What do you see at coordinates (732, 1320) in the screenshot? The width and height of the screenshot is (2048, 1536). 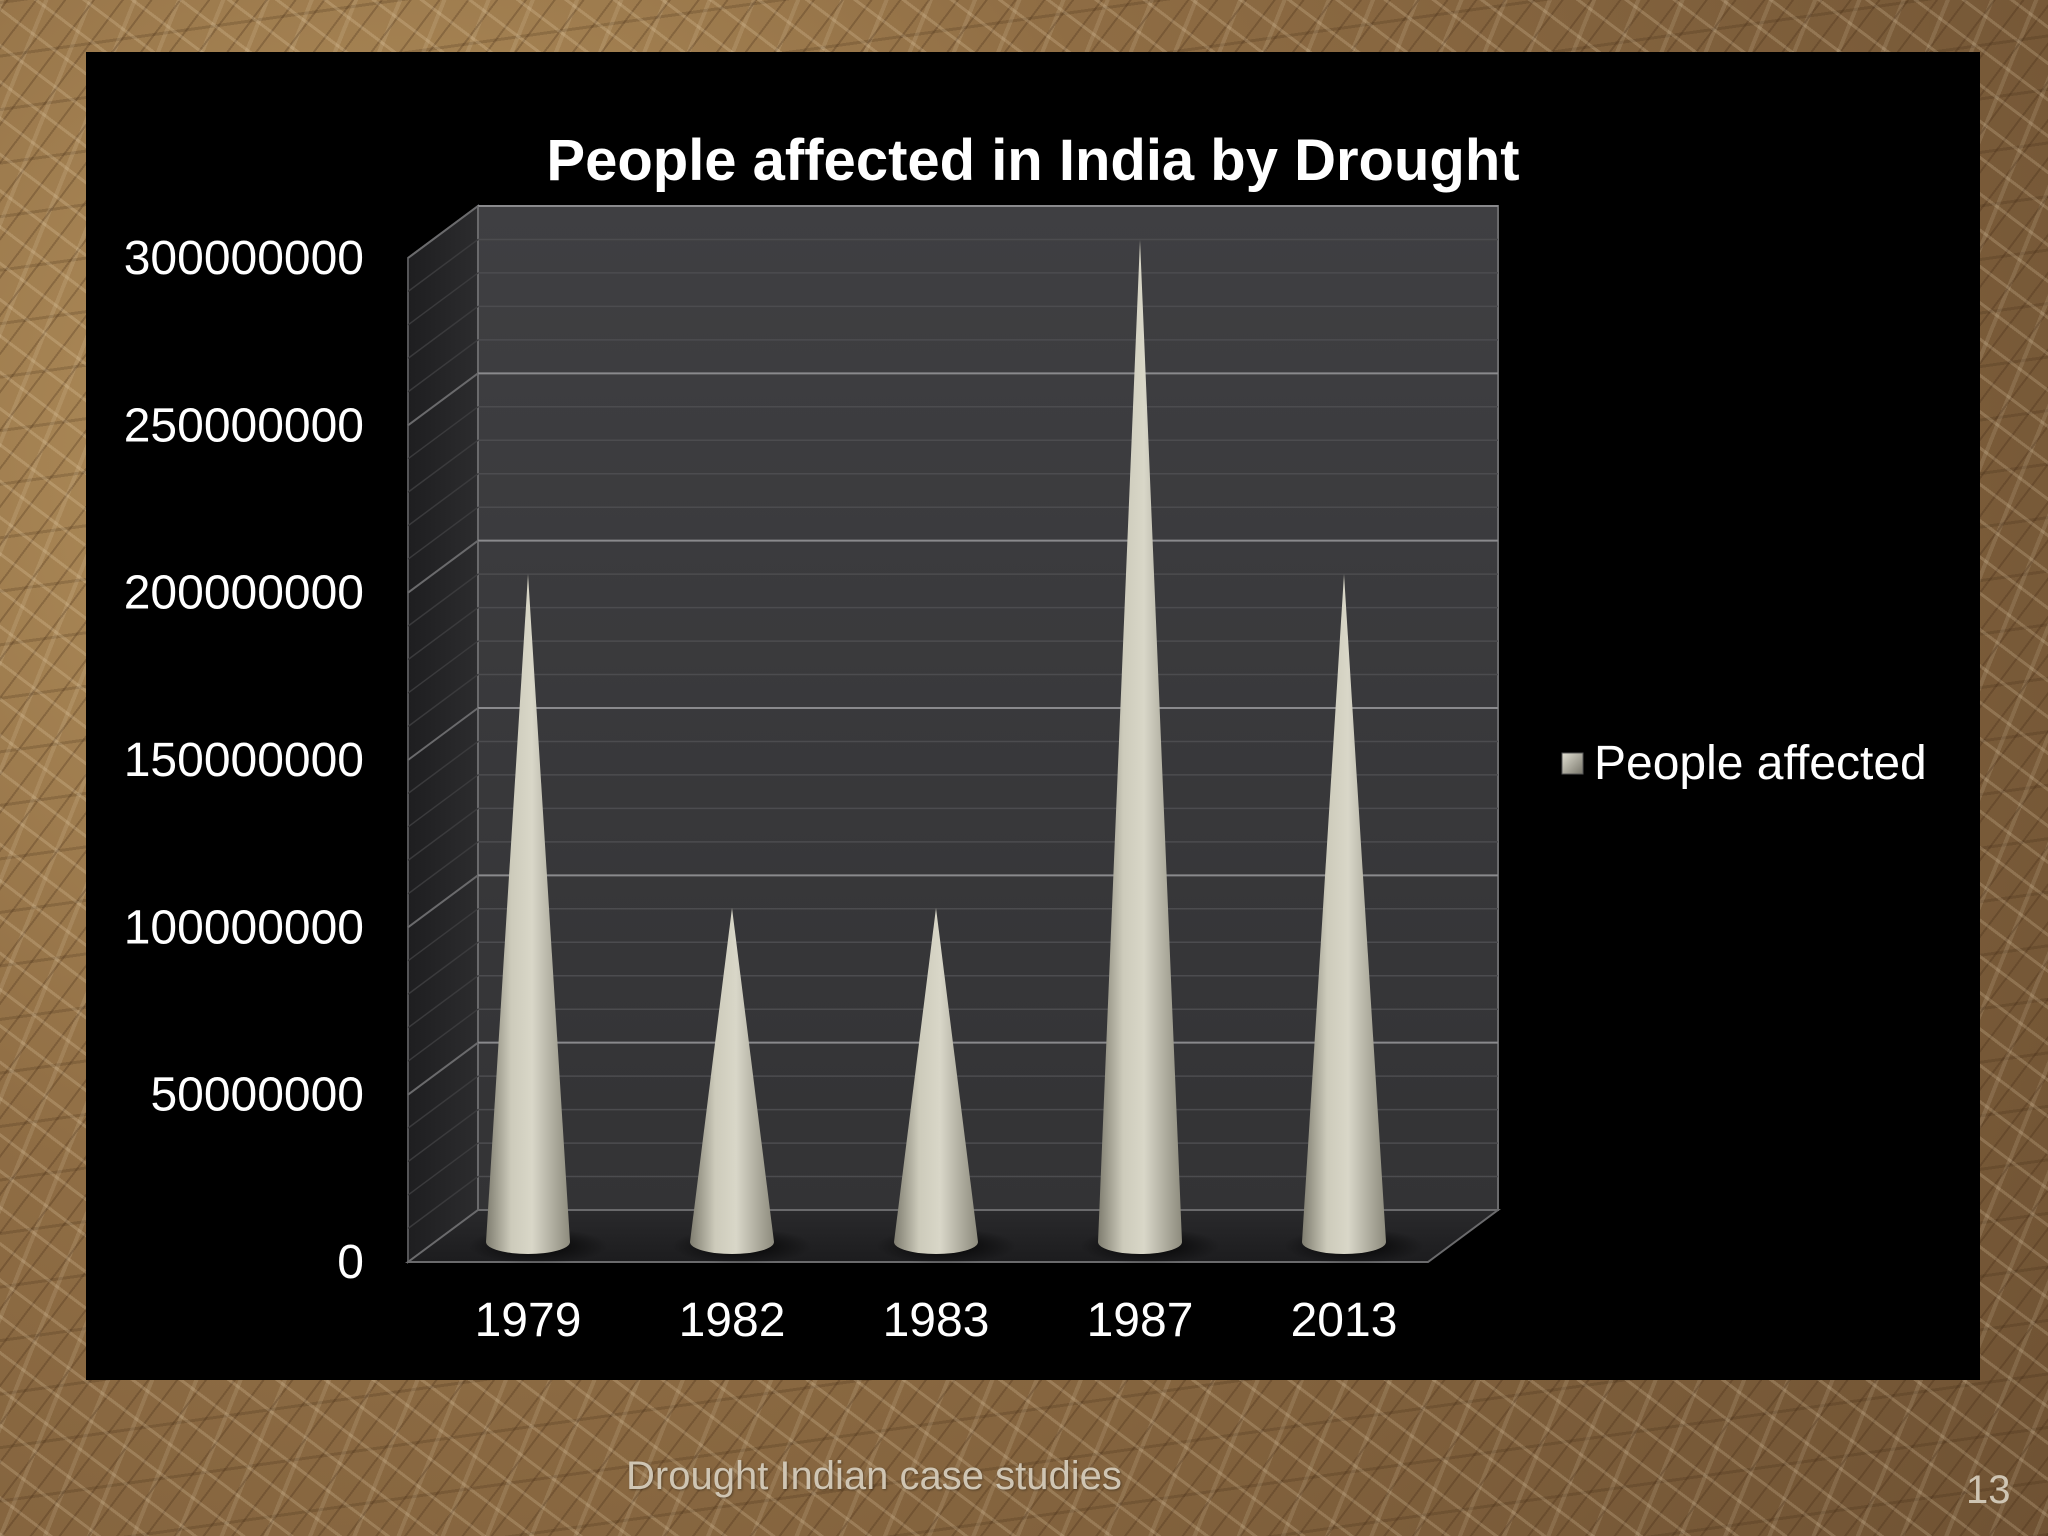 I see `x-tick-label: 1982` at bounding box center [732, 1320].